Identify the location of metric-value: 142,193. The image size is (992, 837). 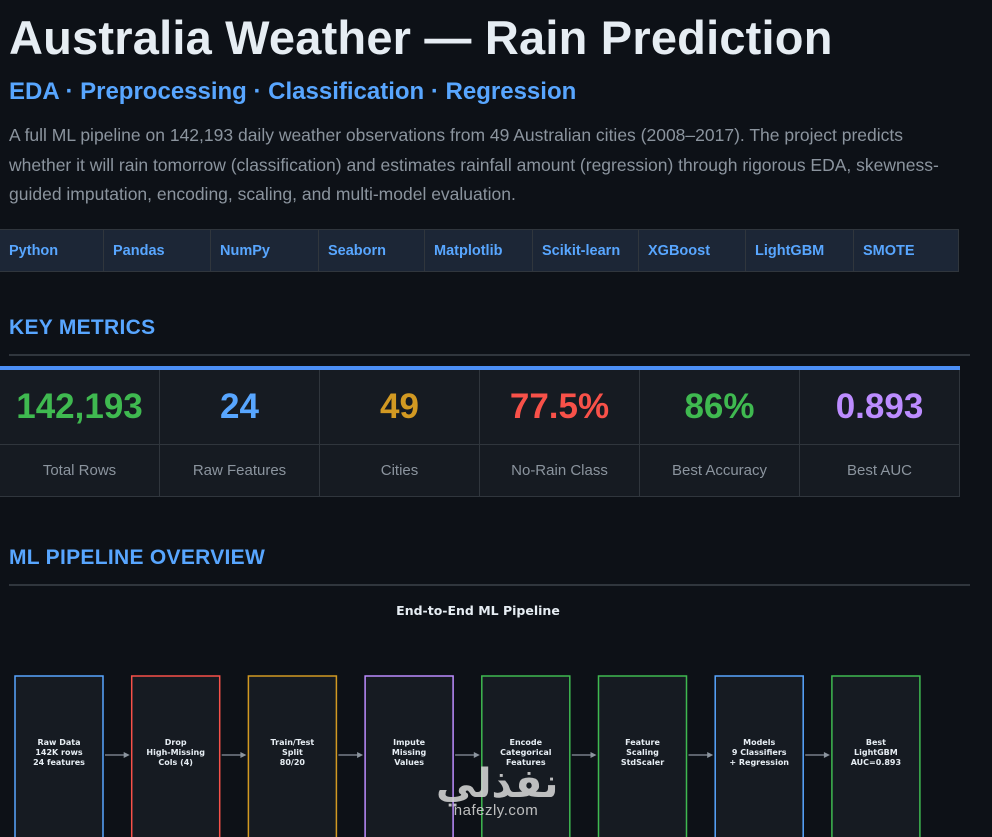
(79, 407).